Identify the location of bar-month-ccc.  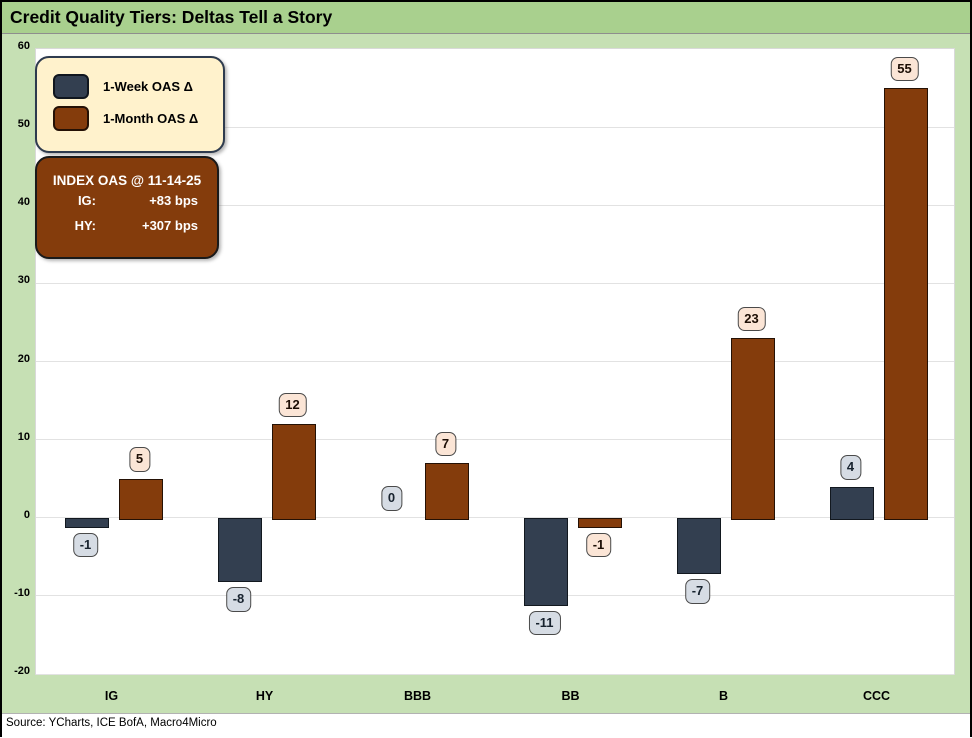
(905, 304).